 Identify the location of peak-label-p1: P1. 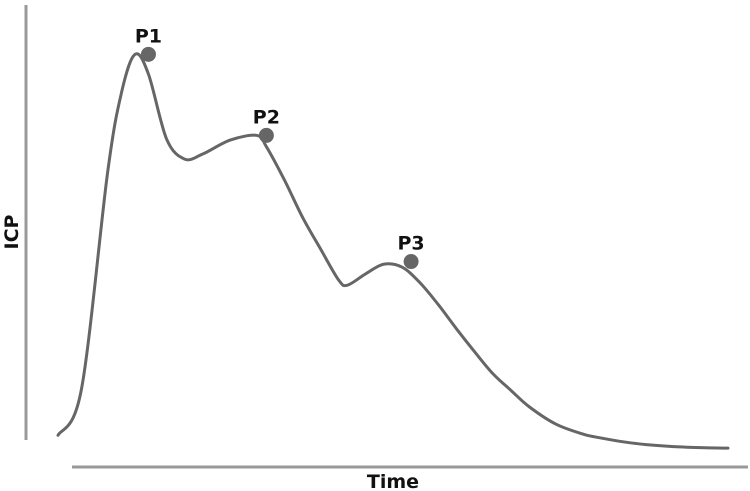
(148, 36).